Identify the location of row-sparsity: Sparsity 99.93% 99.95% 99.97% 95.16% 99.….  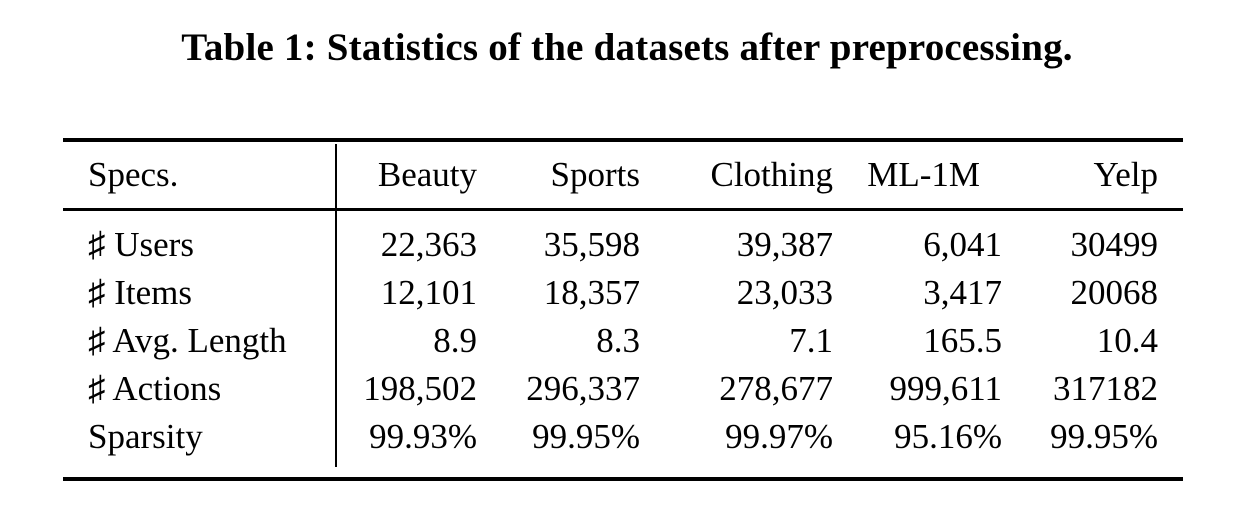
(623, 437).